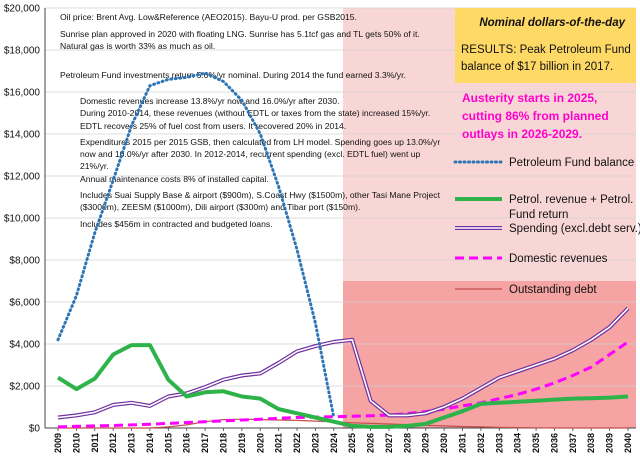 The height and width of the screenshot is (464, 640). Describe the element at coordinates (352, 443) in the screenshot. I see `x-tick-label: 2025` at that location.